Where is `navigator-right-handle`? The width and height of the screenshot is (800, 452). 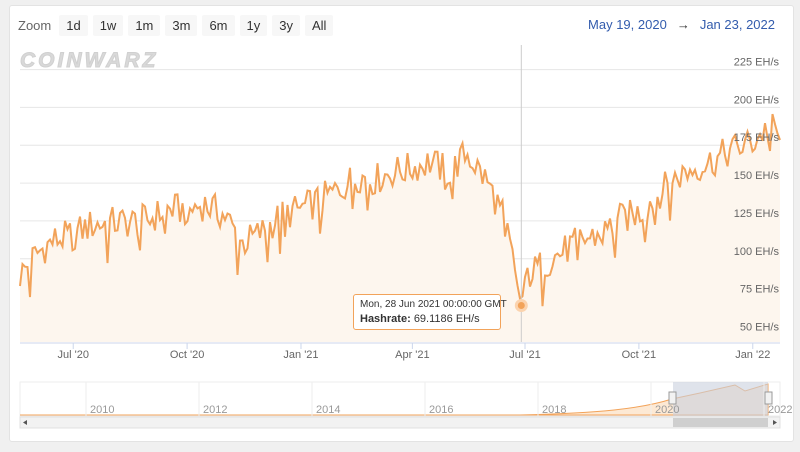 navigator-right-handle is located at coordinates (768, 398).